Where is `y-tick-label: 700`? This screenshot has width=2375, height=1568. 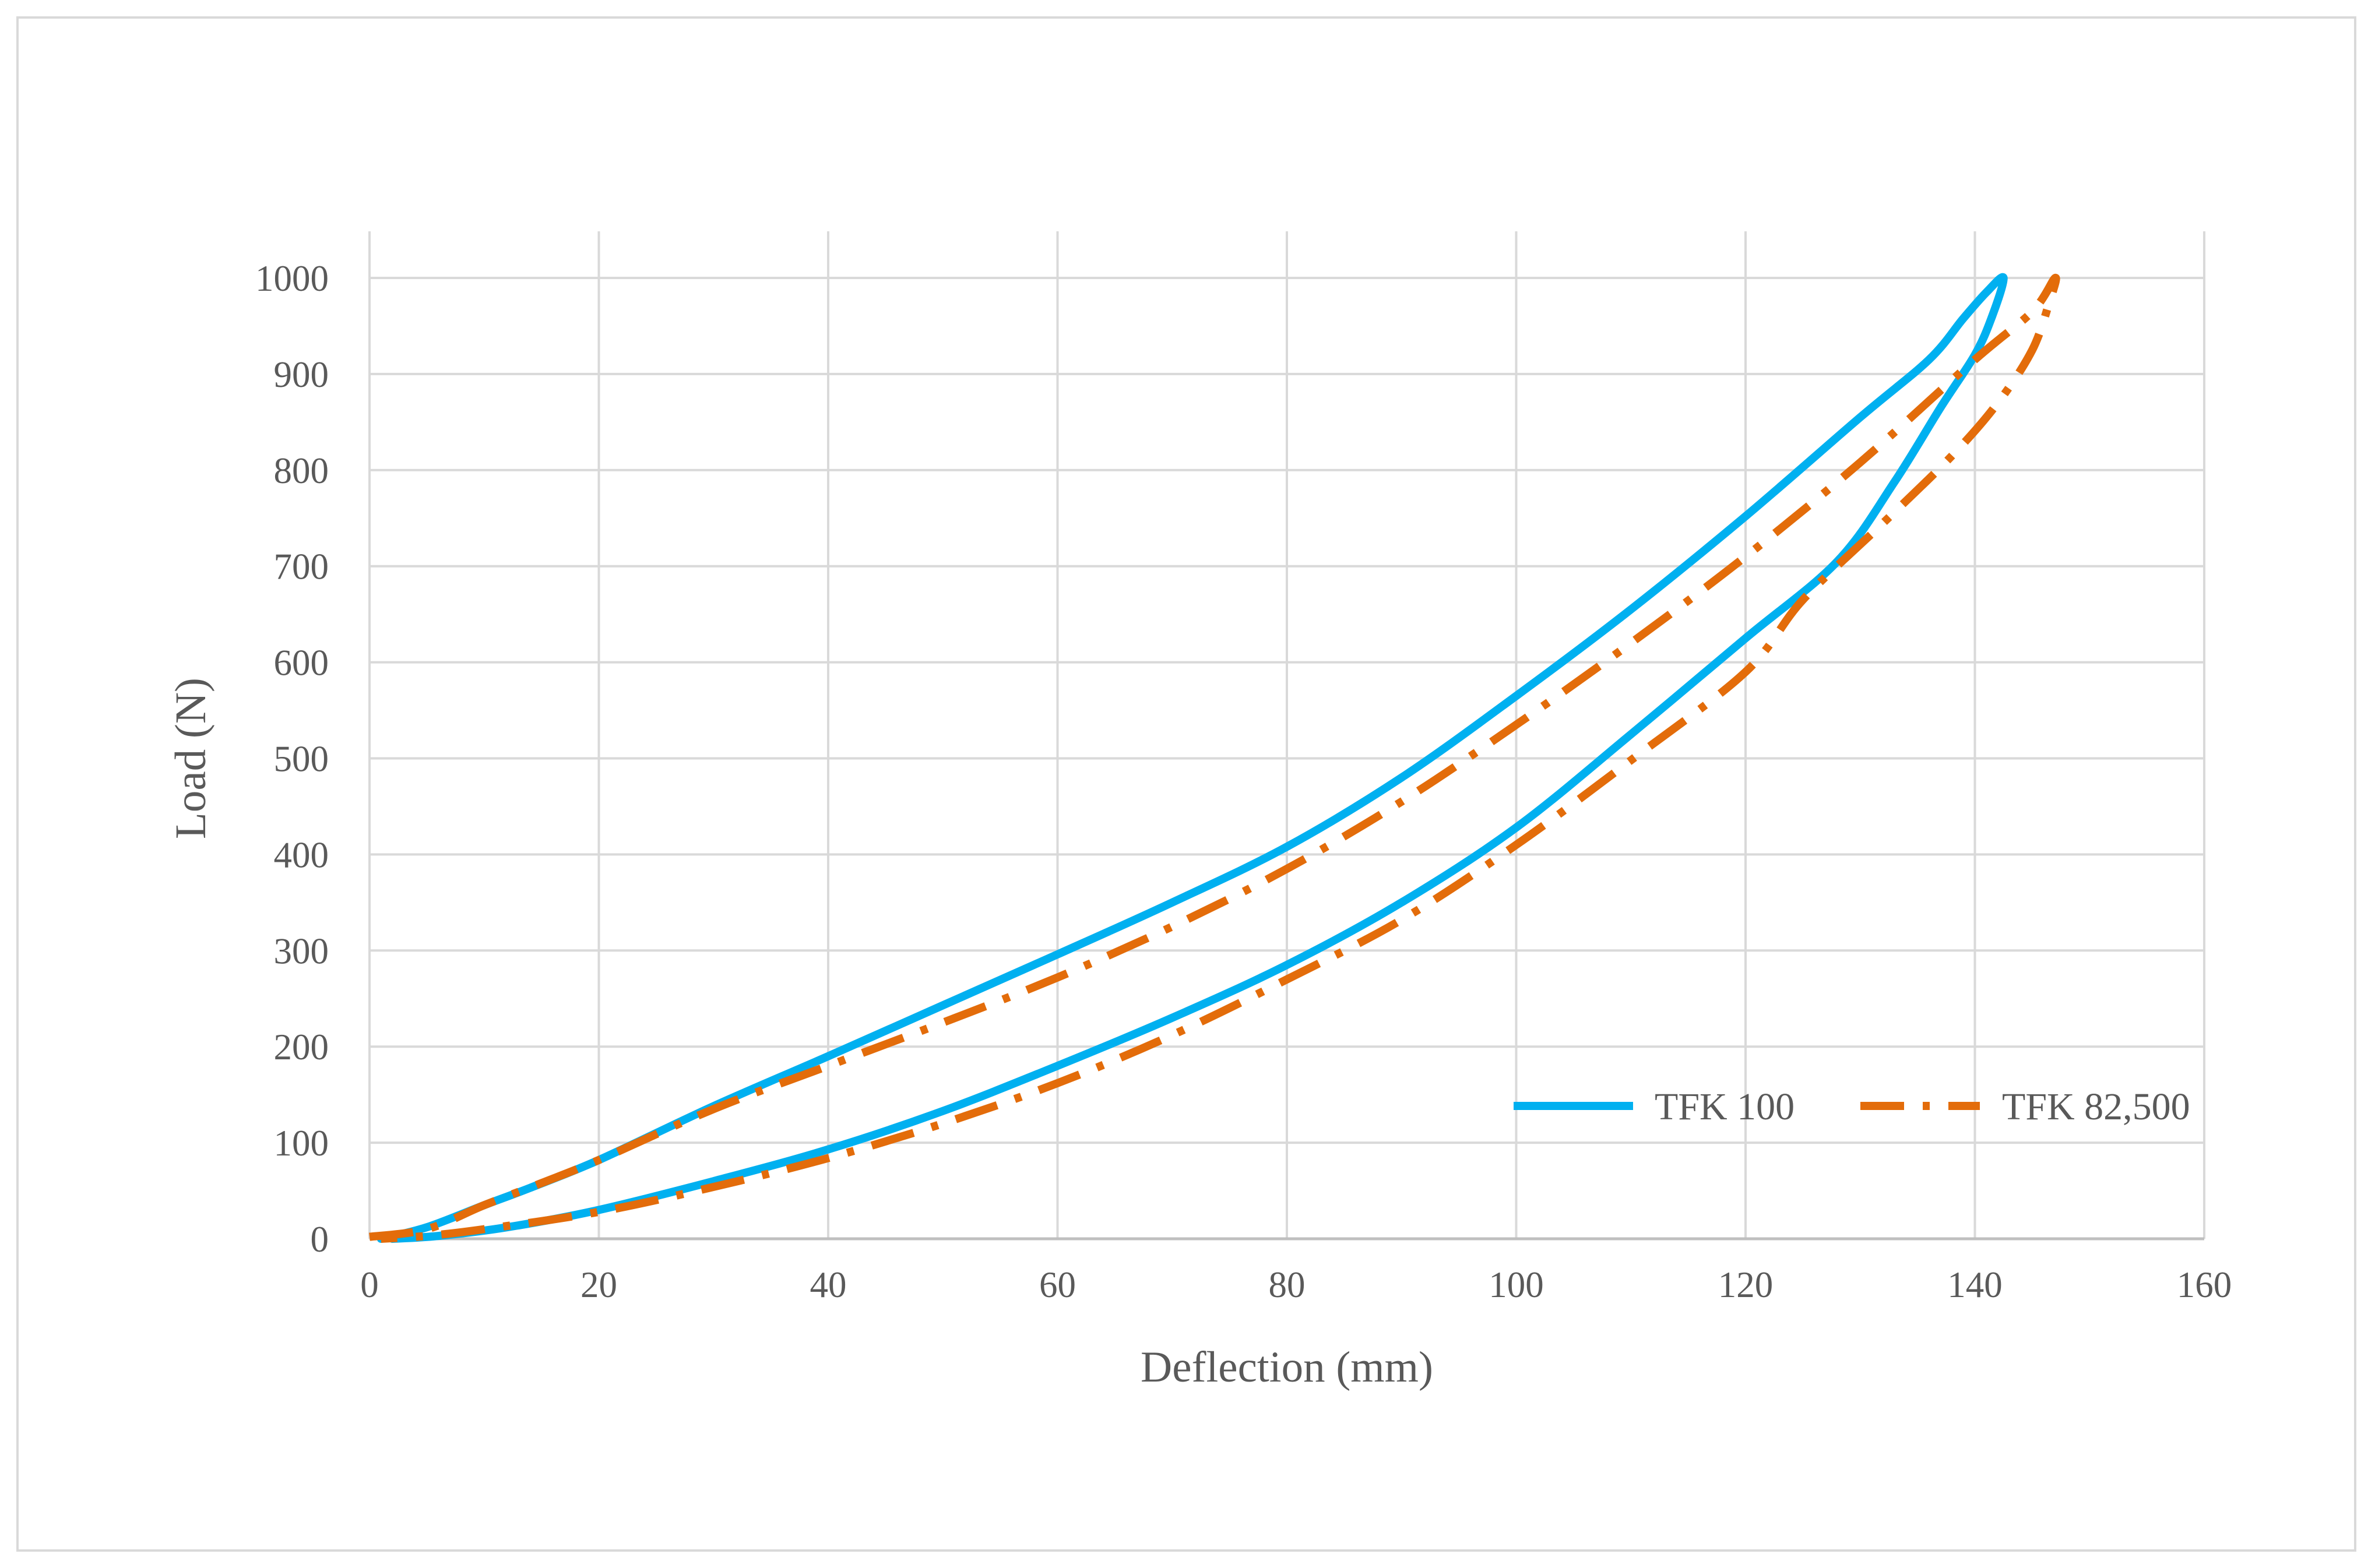 y-tick-label: 700 is located at coordinates (301, 567).